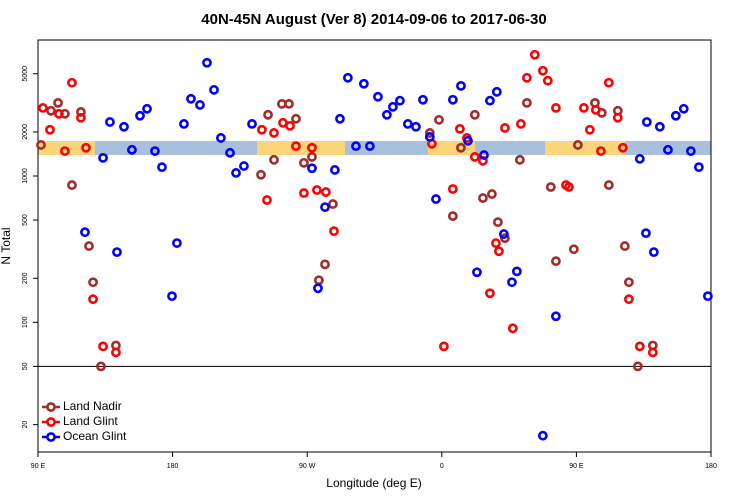 The height and width of the screenshot is (500, 750). I want to click on y-tick-label: 500, so click(25, 220).